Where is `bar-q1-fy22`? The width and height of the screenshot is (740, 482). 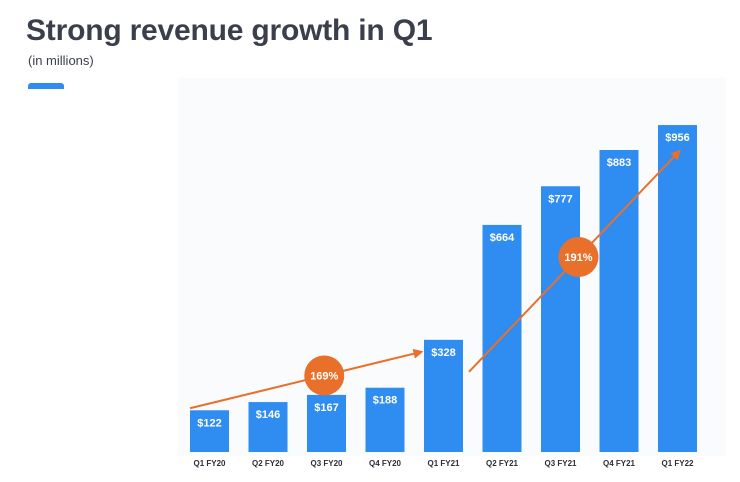
bar-q1-fy22 is located at coordinates (677, 288).